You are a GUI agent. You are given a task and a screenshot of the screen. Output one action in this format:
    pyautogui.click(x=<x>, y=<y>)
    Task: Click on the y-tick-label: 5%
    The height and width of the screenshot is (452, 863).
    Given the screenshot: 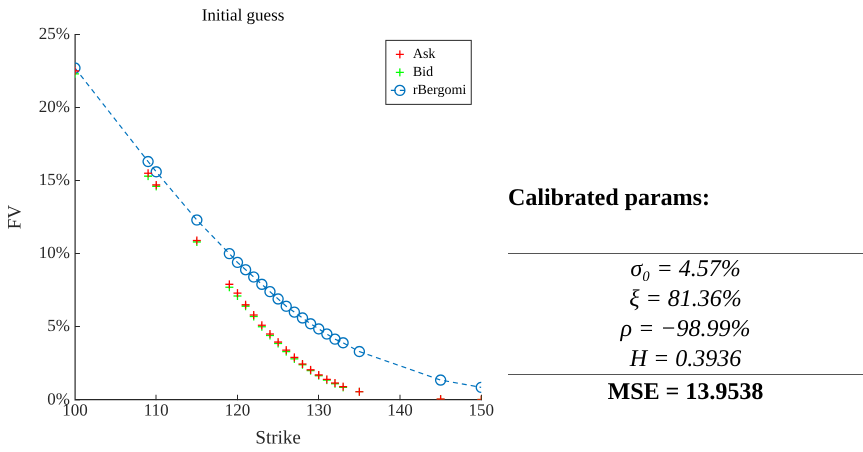 What is the action you would take?
    pyautogui.click(x=58, y=326)
    